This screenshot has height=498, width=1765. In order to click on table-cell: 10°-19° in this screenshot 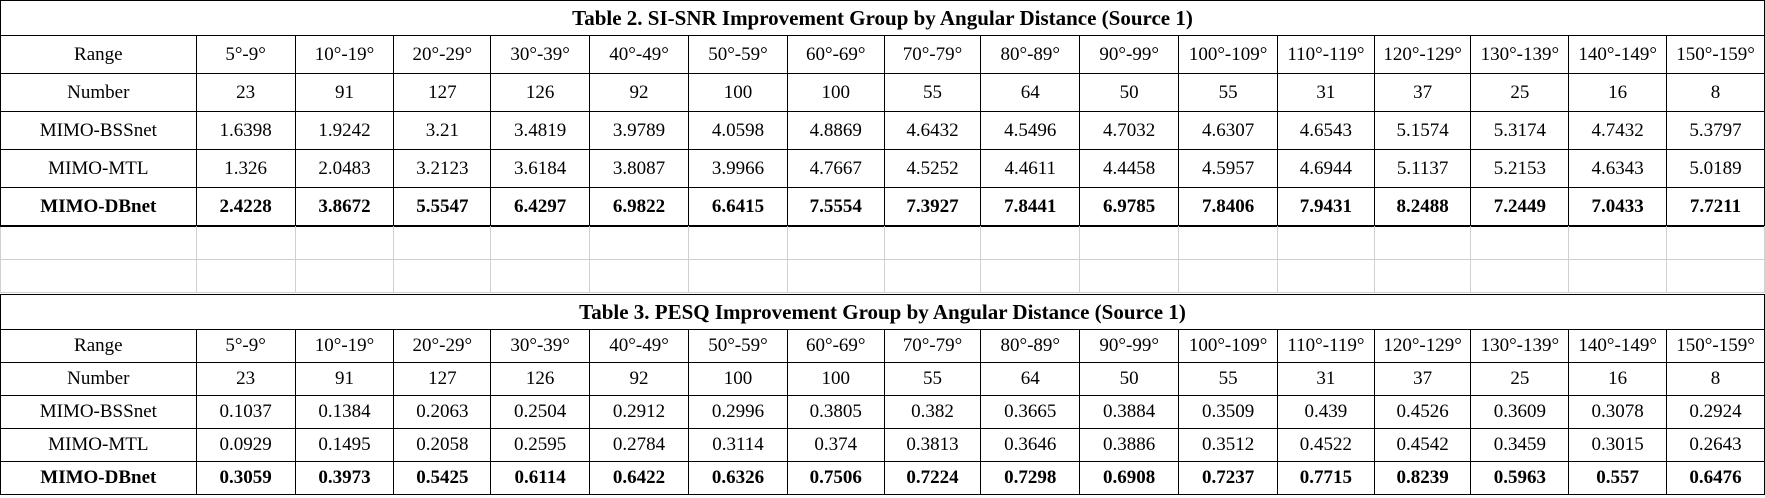, I will do `click(344, 346)`.